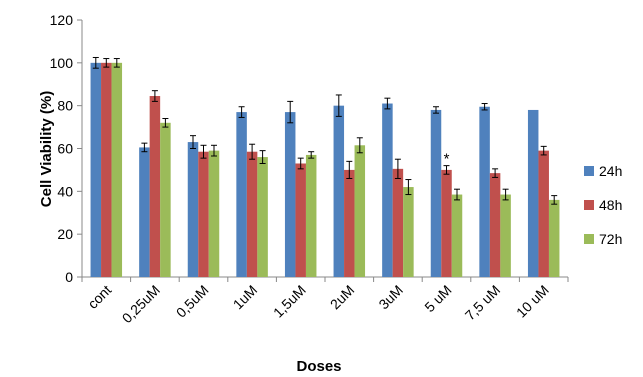 The height and width of the screenshot is (377, 643). Describe the element at coordinates (610, 239) in the screenshot. I see `legend-label-72h: 72h` at that location.